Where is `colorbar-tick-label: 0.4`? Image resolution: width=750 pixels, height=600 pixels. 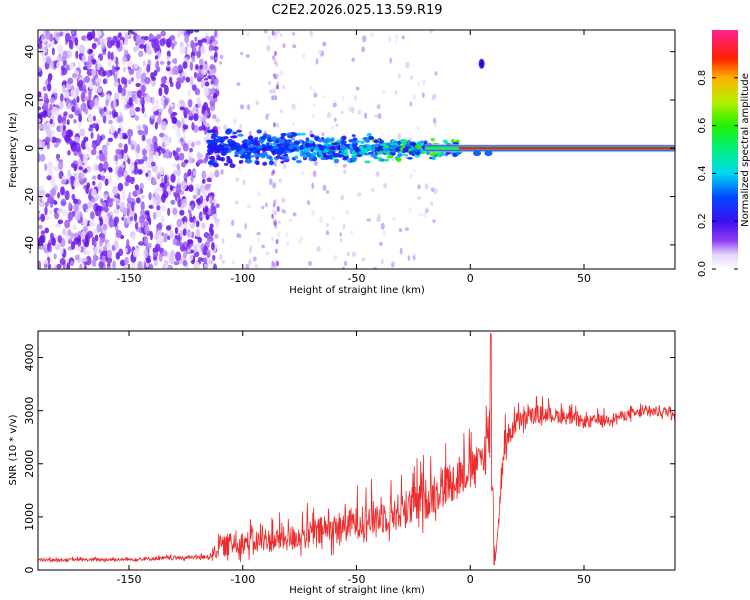 colorbar-tick-label: 0.4 is located at coordinates (702, 173).